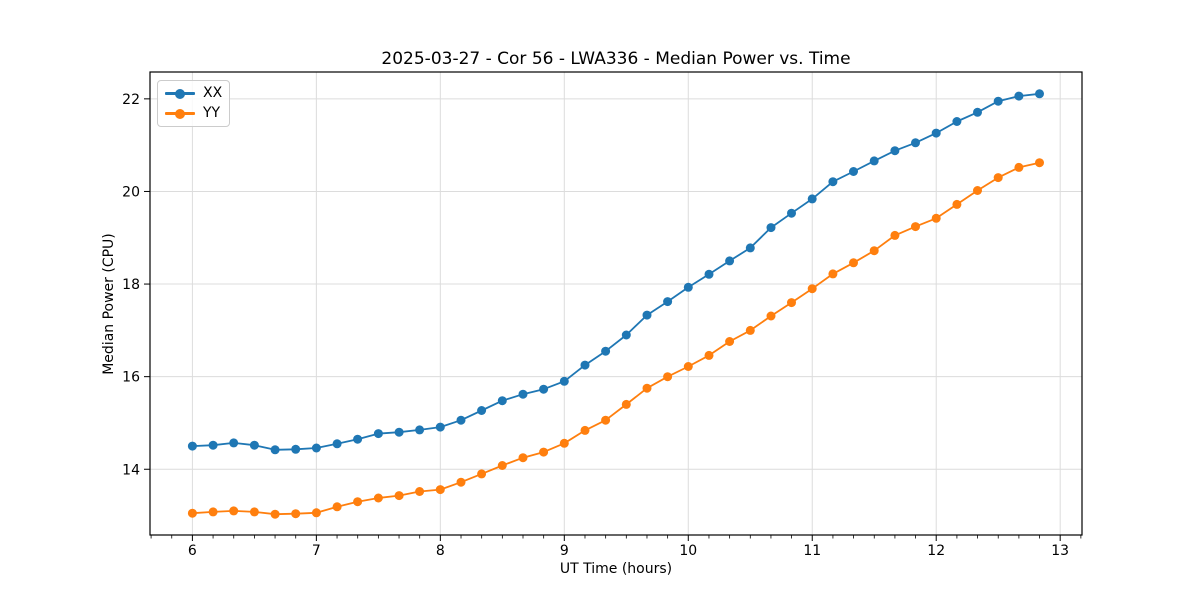 The height and width of the screenshot is (600, 1200). I want to click on legend-line-sample, so click(180, 113).